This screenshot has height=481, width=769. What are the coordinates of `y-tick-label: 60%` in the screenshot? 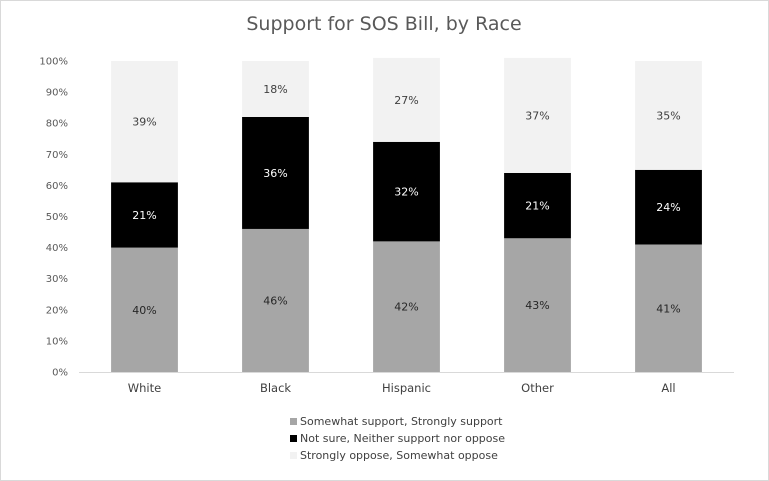 It's located at (57, 186).